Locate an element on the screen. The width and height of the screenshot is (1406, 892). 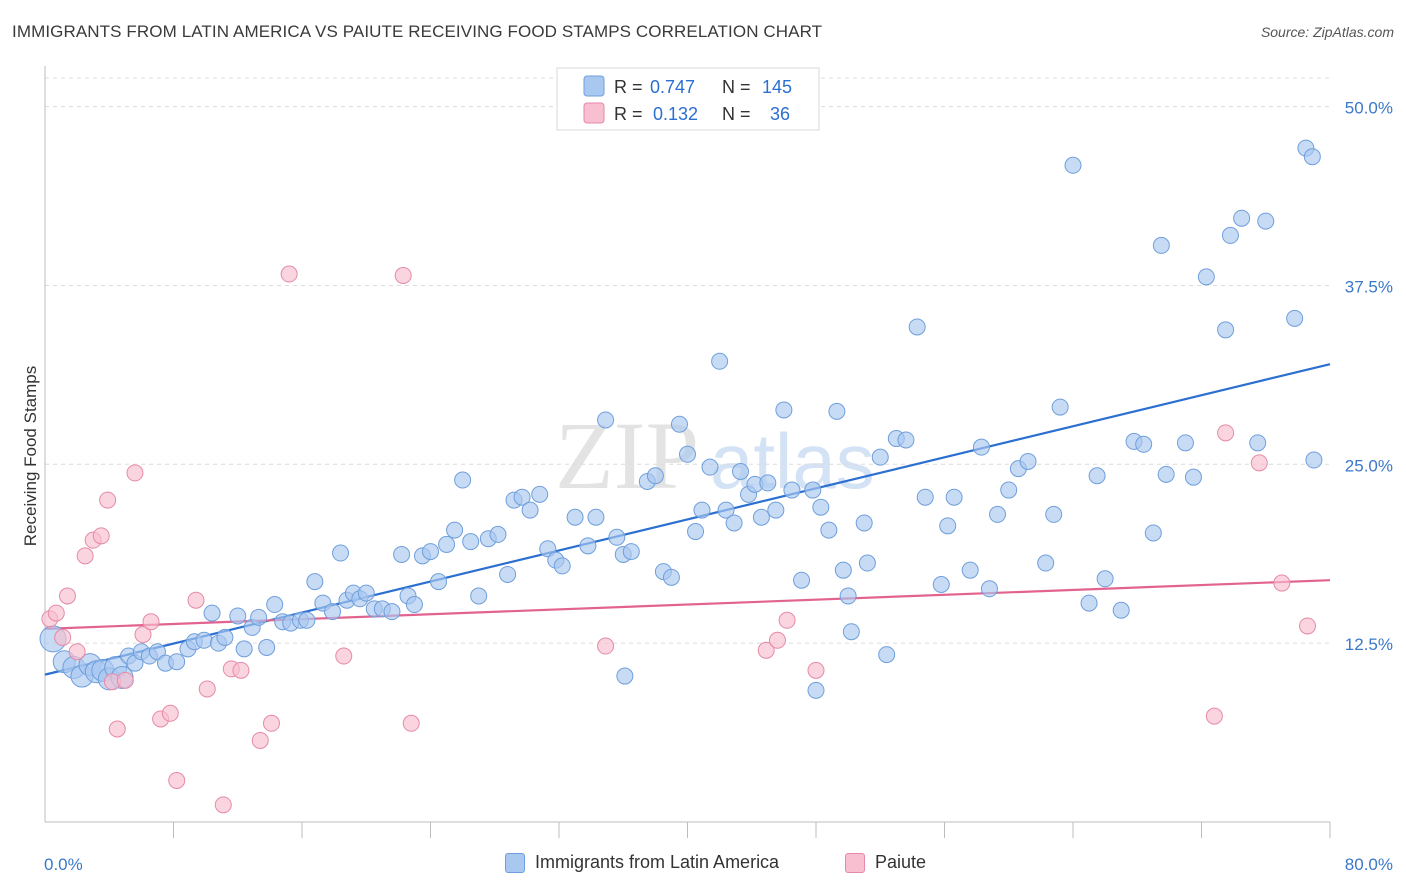
legend-swatch-latin-america is located at coordinates (515, 862).